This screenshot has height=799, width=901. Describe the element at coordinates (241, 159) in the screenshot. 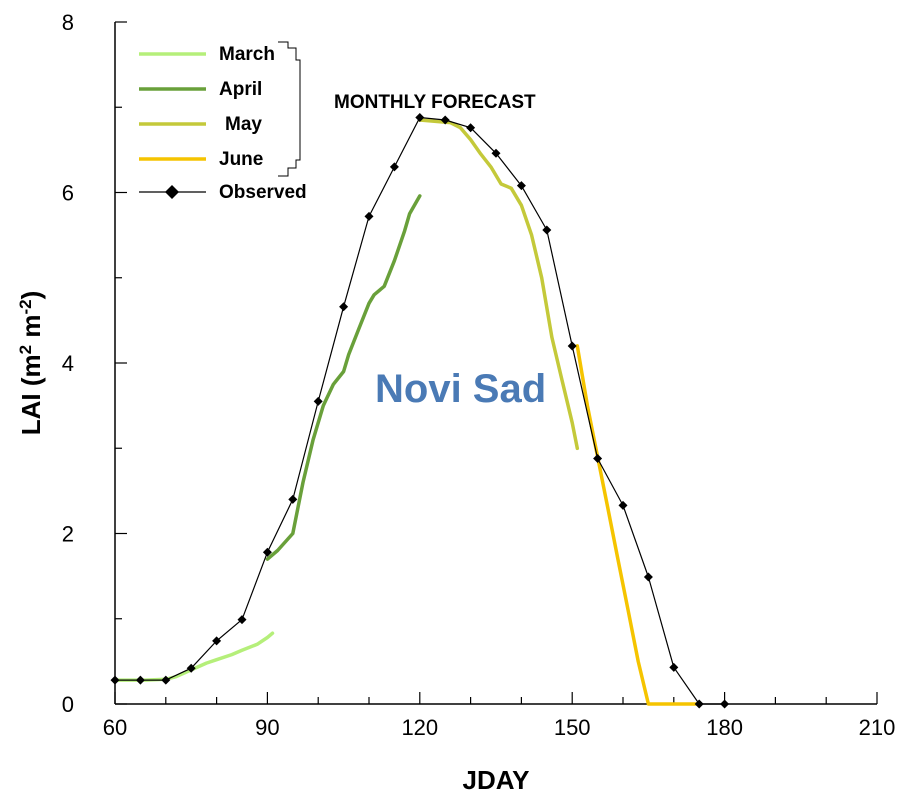

I see `legend-label-june: June` at that location.